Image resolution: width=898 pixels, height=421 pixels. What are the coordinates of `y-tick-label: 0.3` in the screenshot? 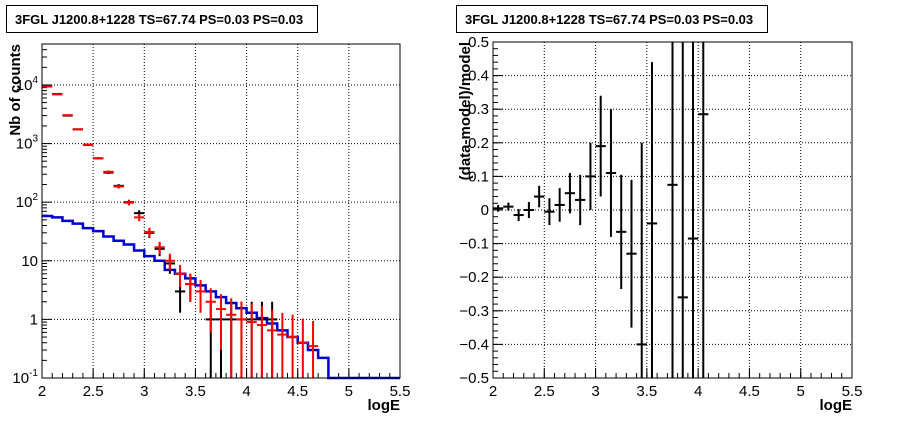 It's located at (478, 109).